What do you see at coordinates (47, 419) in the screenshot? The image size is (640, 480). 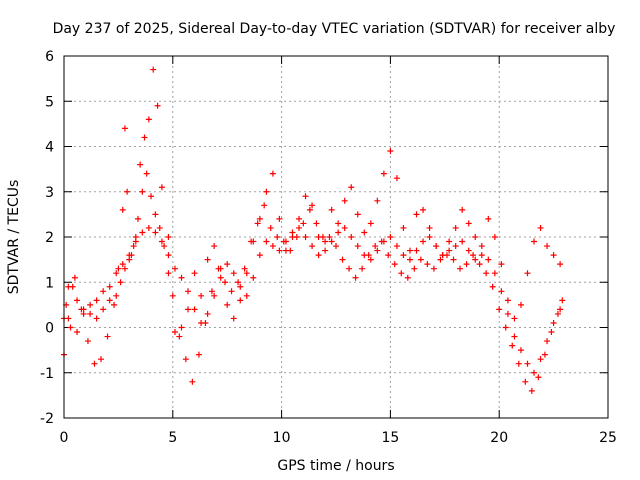 I see `y-tick-label: -2` at bounding box center [47, 419].